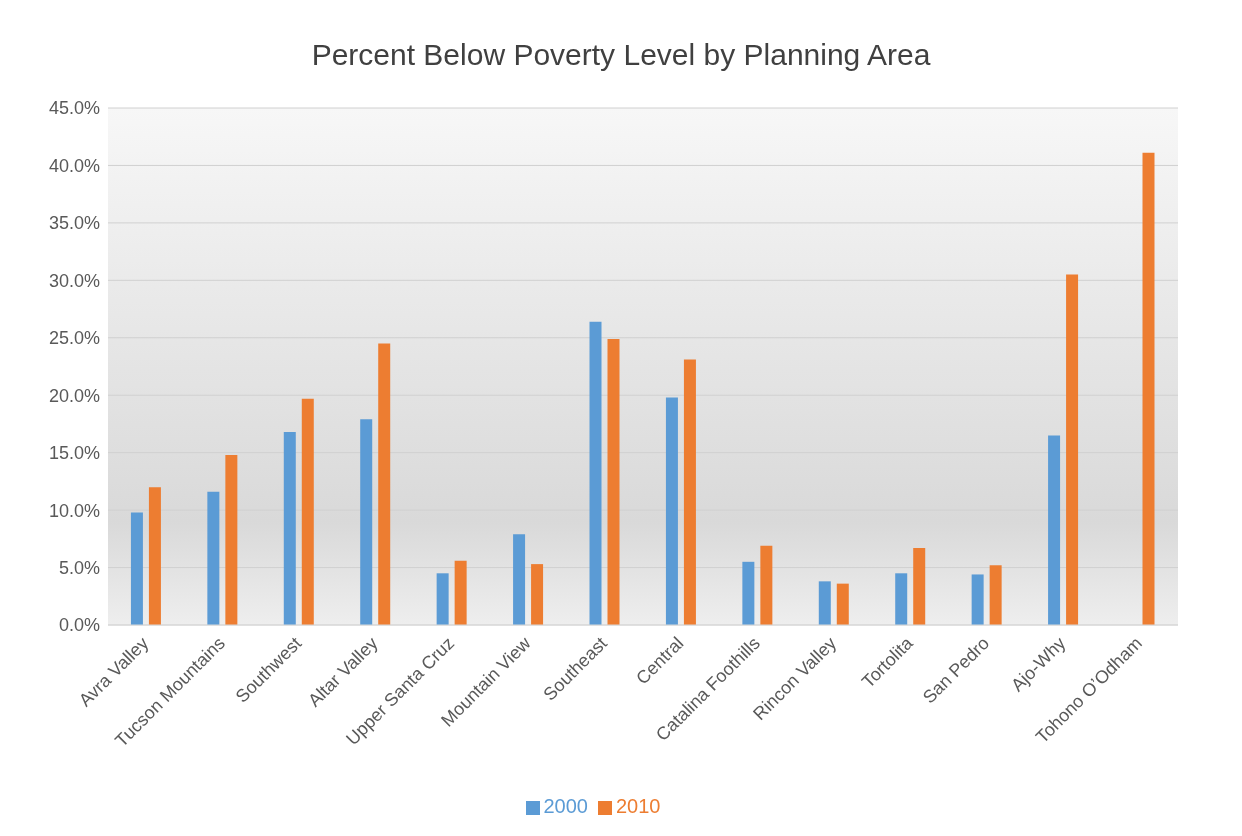 This screenshot has width=1242, height=836. I want to click on y-tick-label: 20.0%, so click(74, 395).